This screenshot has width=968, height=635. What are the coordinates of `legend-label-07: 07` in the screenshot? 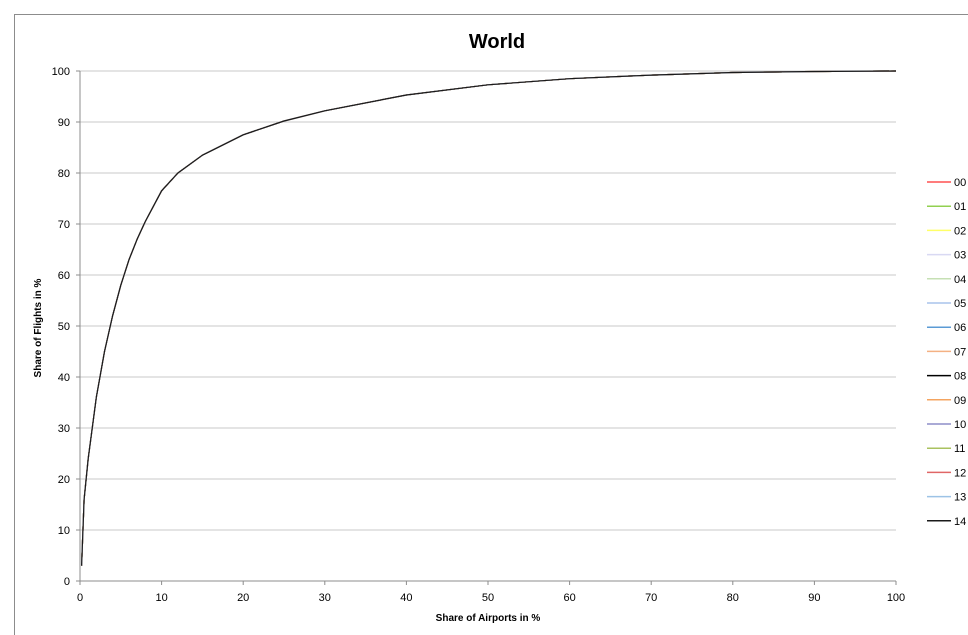 It's located at (960, 352).